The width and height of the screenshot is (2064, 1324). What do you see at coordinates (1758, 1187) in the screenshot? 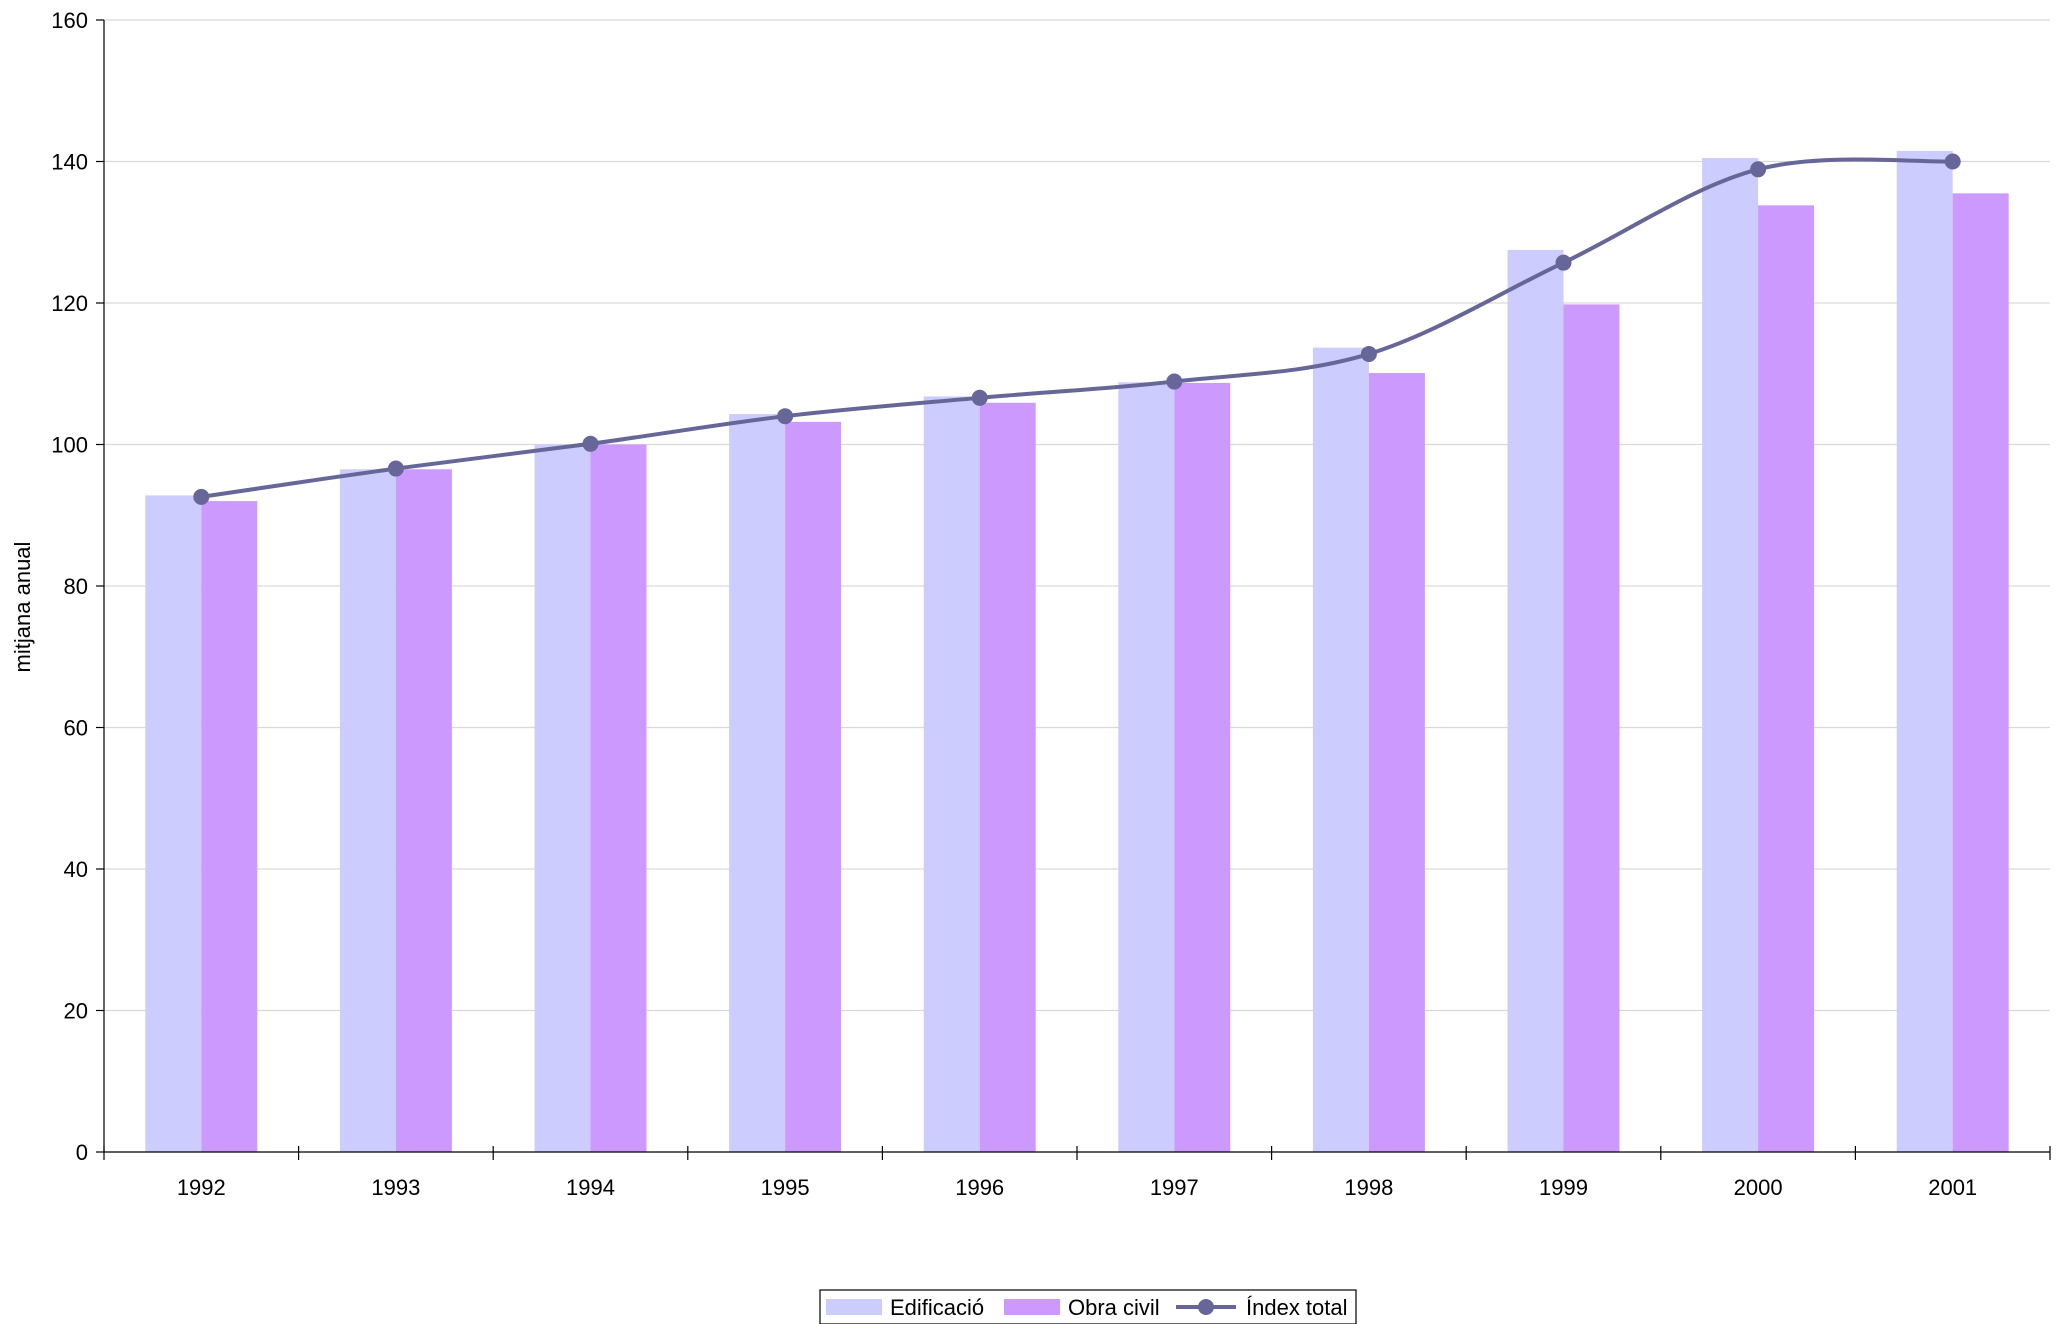
I see `x-tick-label: 2000` at bounding box center [1758, 1187].